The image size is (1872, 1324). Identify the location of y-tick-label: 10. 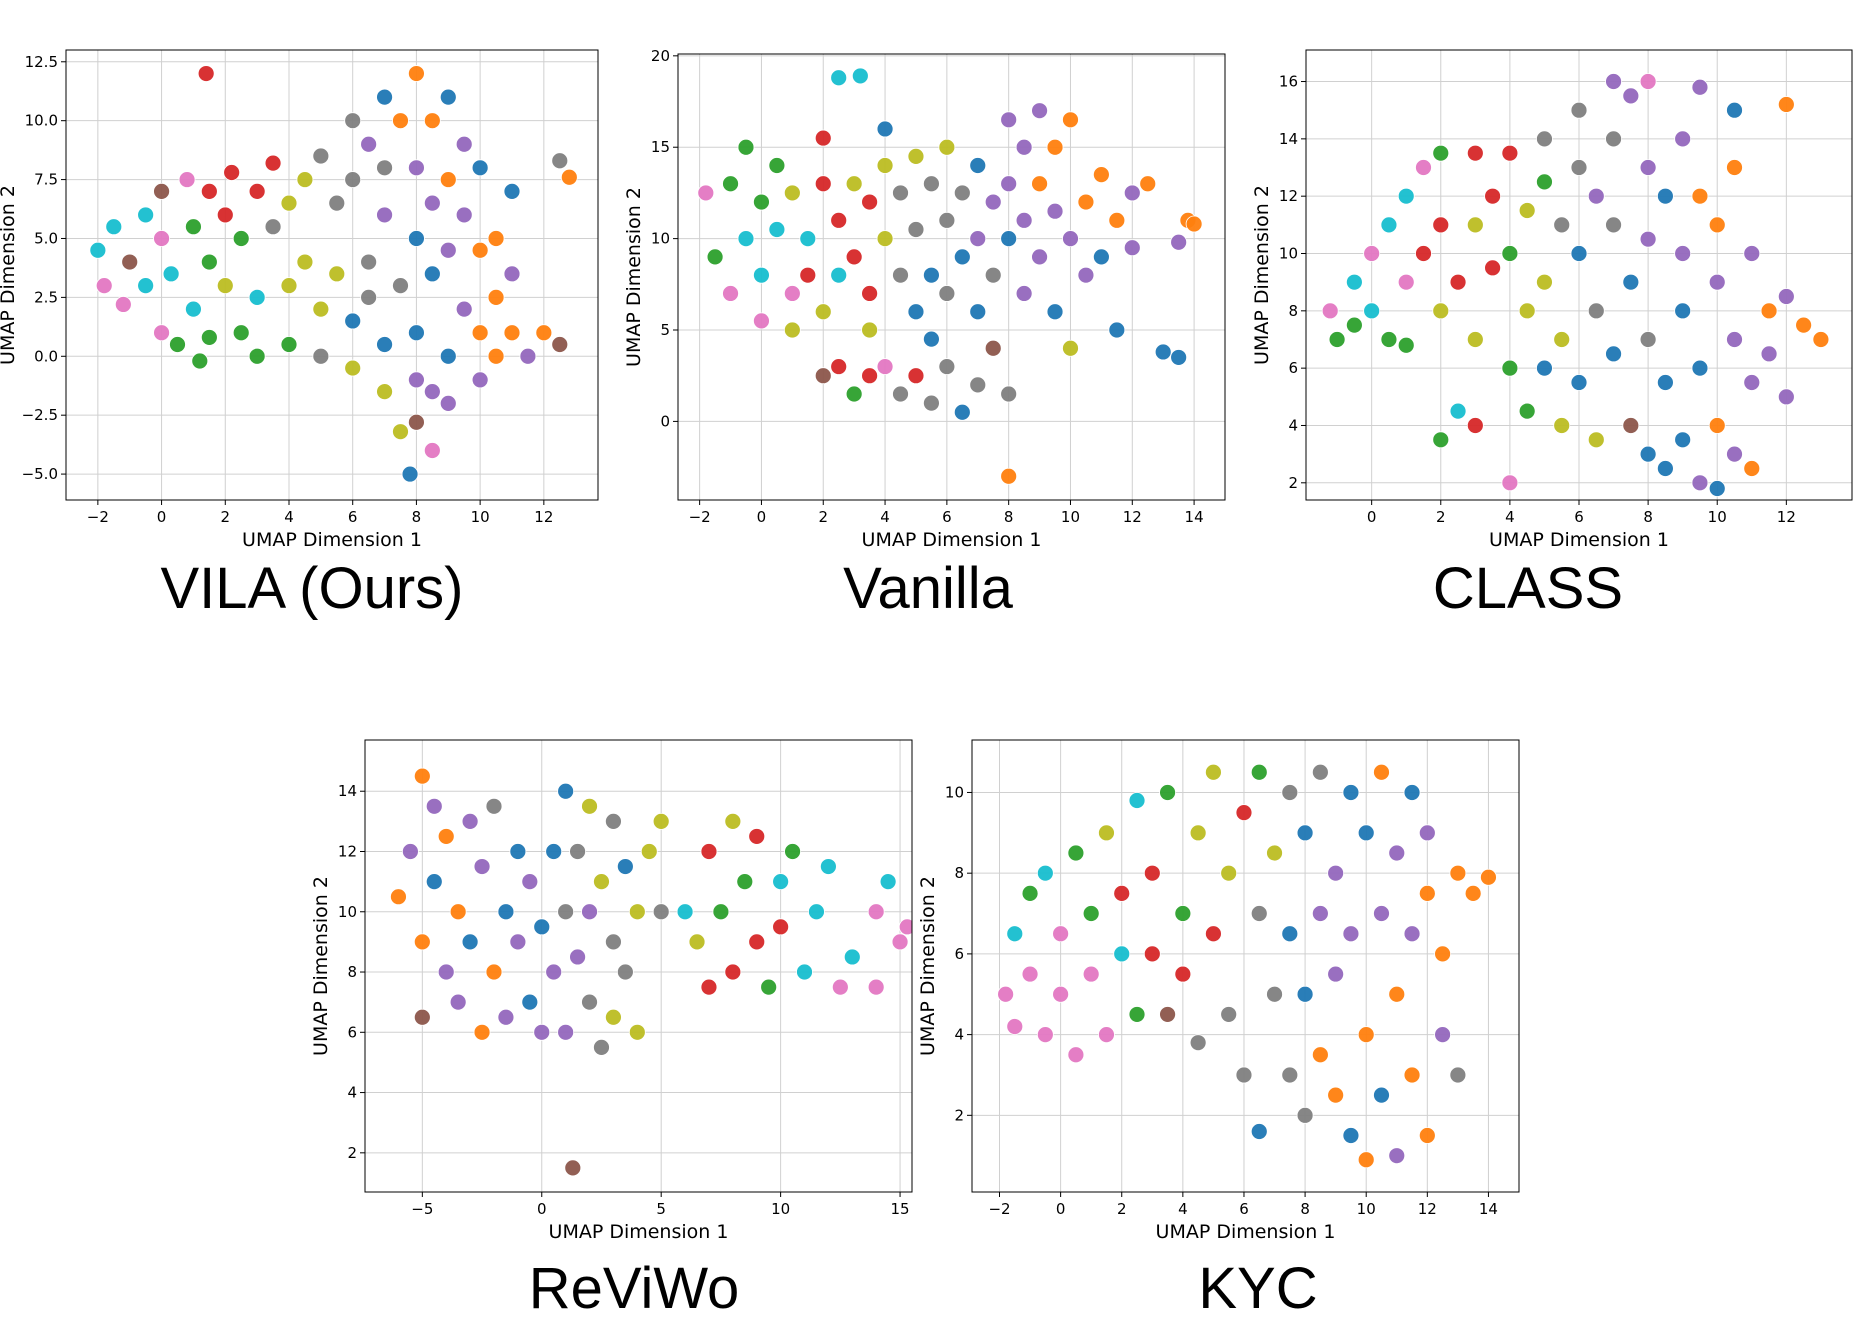
(954, 792).